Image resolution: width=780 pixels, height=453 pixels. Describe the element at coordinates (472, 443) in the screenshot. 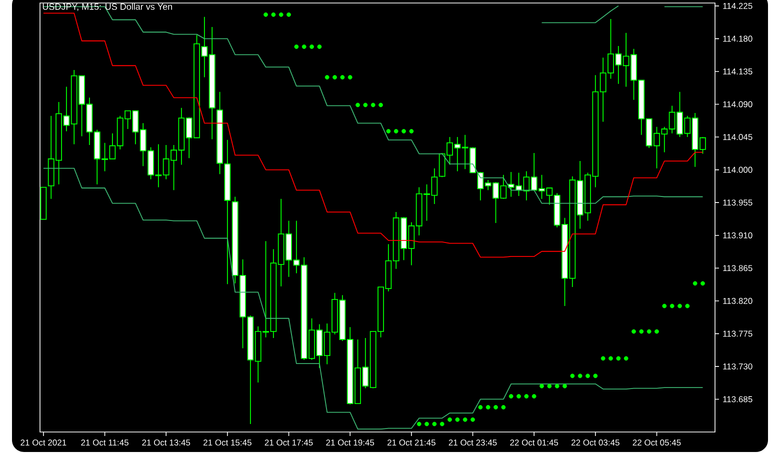

I see `x-tick-label: 21 Oct 23:45` at that location.